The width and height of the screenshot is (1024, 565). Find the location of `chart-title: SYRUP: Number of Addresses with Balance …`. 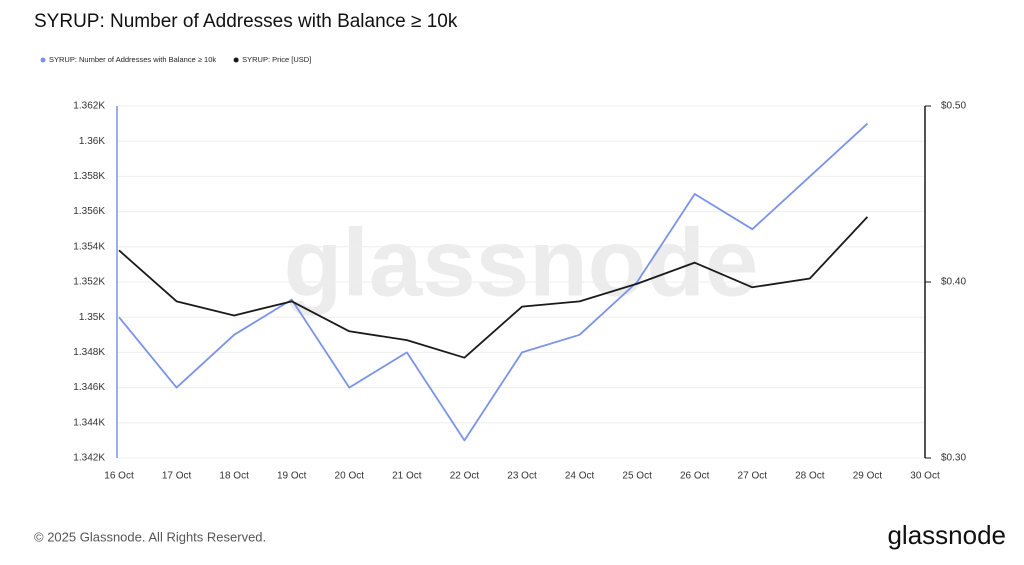

chart-title: SYRUP: Number of Addresses with Balance … is located at coordinates (246, 21).